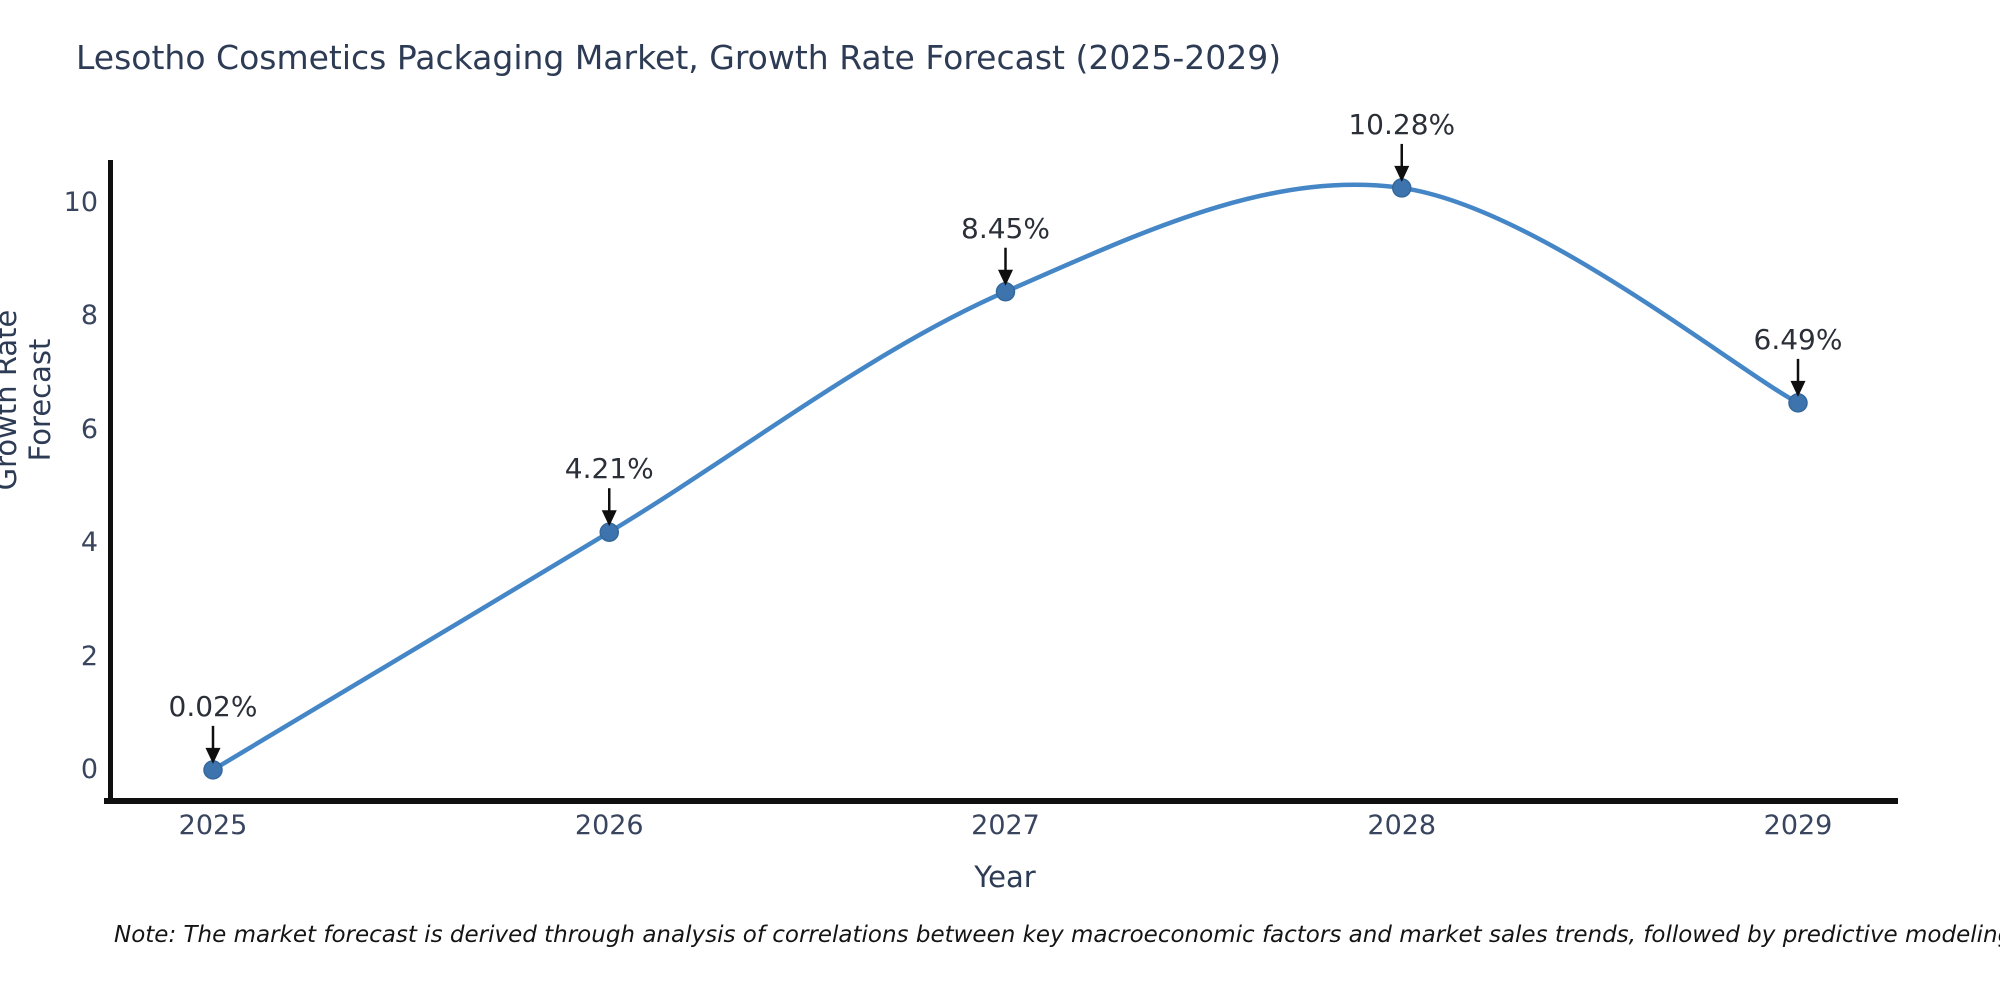 Image resolution: width=2000 pixels, height=1000 pixels. Describe the element at coordinates (89, 429) in the screenshot. I see `y-tick-label: 6` at that location.